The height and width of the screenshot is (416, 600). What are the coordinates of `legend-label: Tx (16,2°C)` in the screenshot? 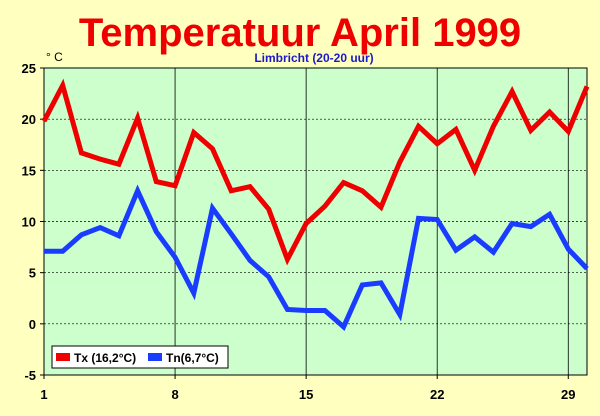 It's located at (105, 358).